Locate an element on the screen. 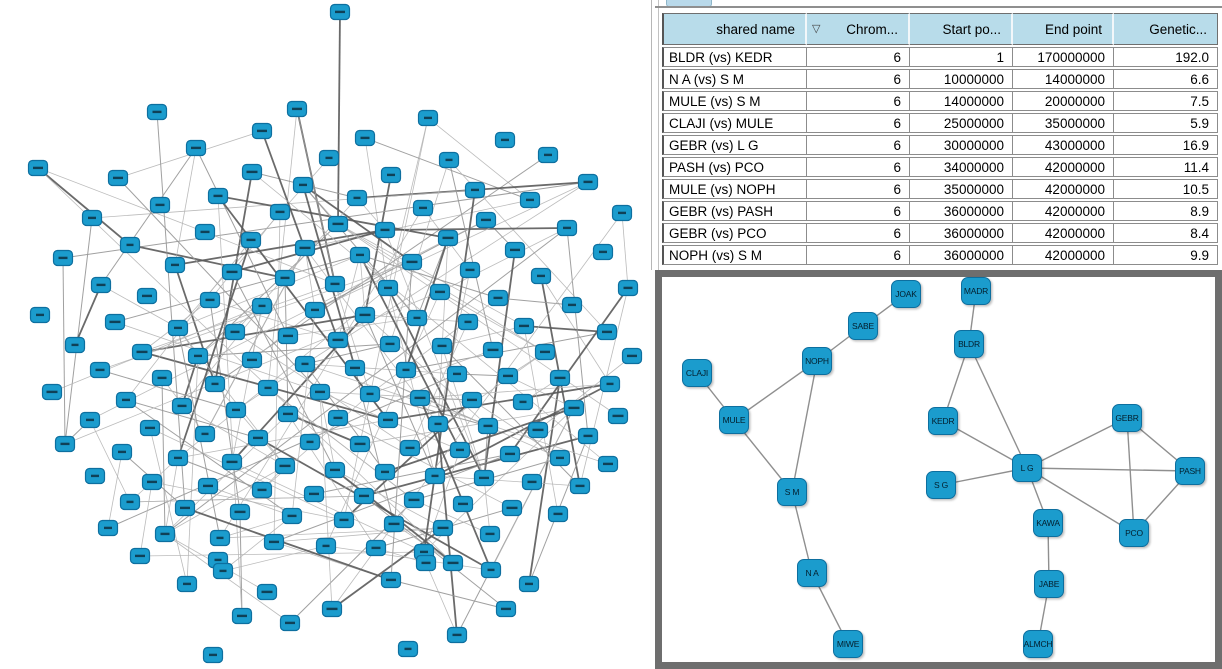 The height and width of the screenshot is (669, 1222). table-cell: N A (vs) S M is located at coordinates (734, 79).